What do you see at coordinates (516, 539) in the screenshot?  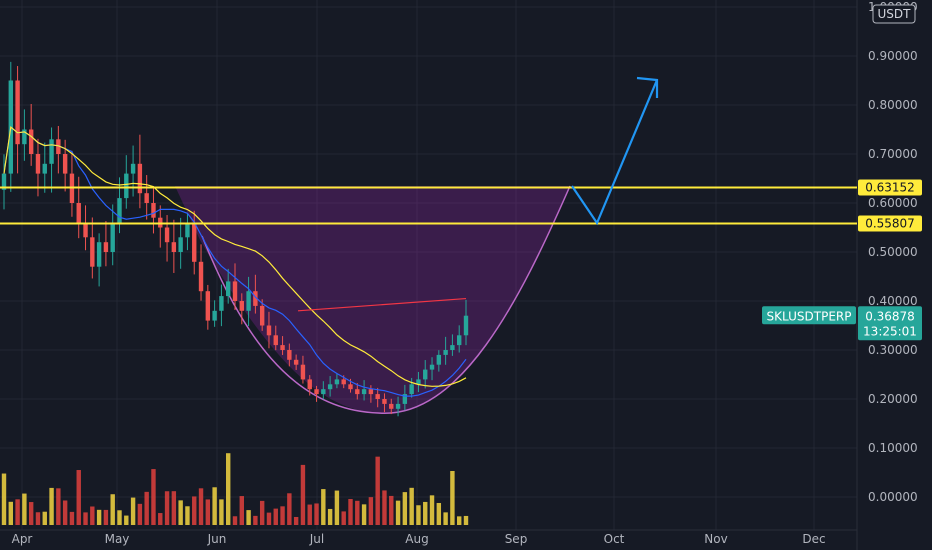 I see `x-tick-label: Sep` at bounding box center [516, 539].